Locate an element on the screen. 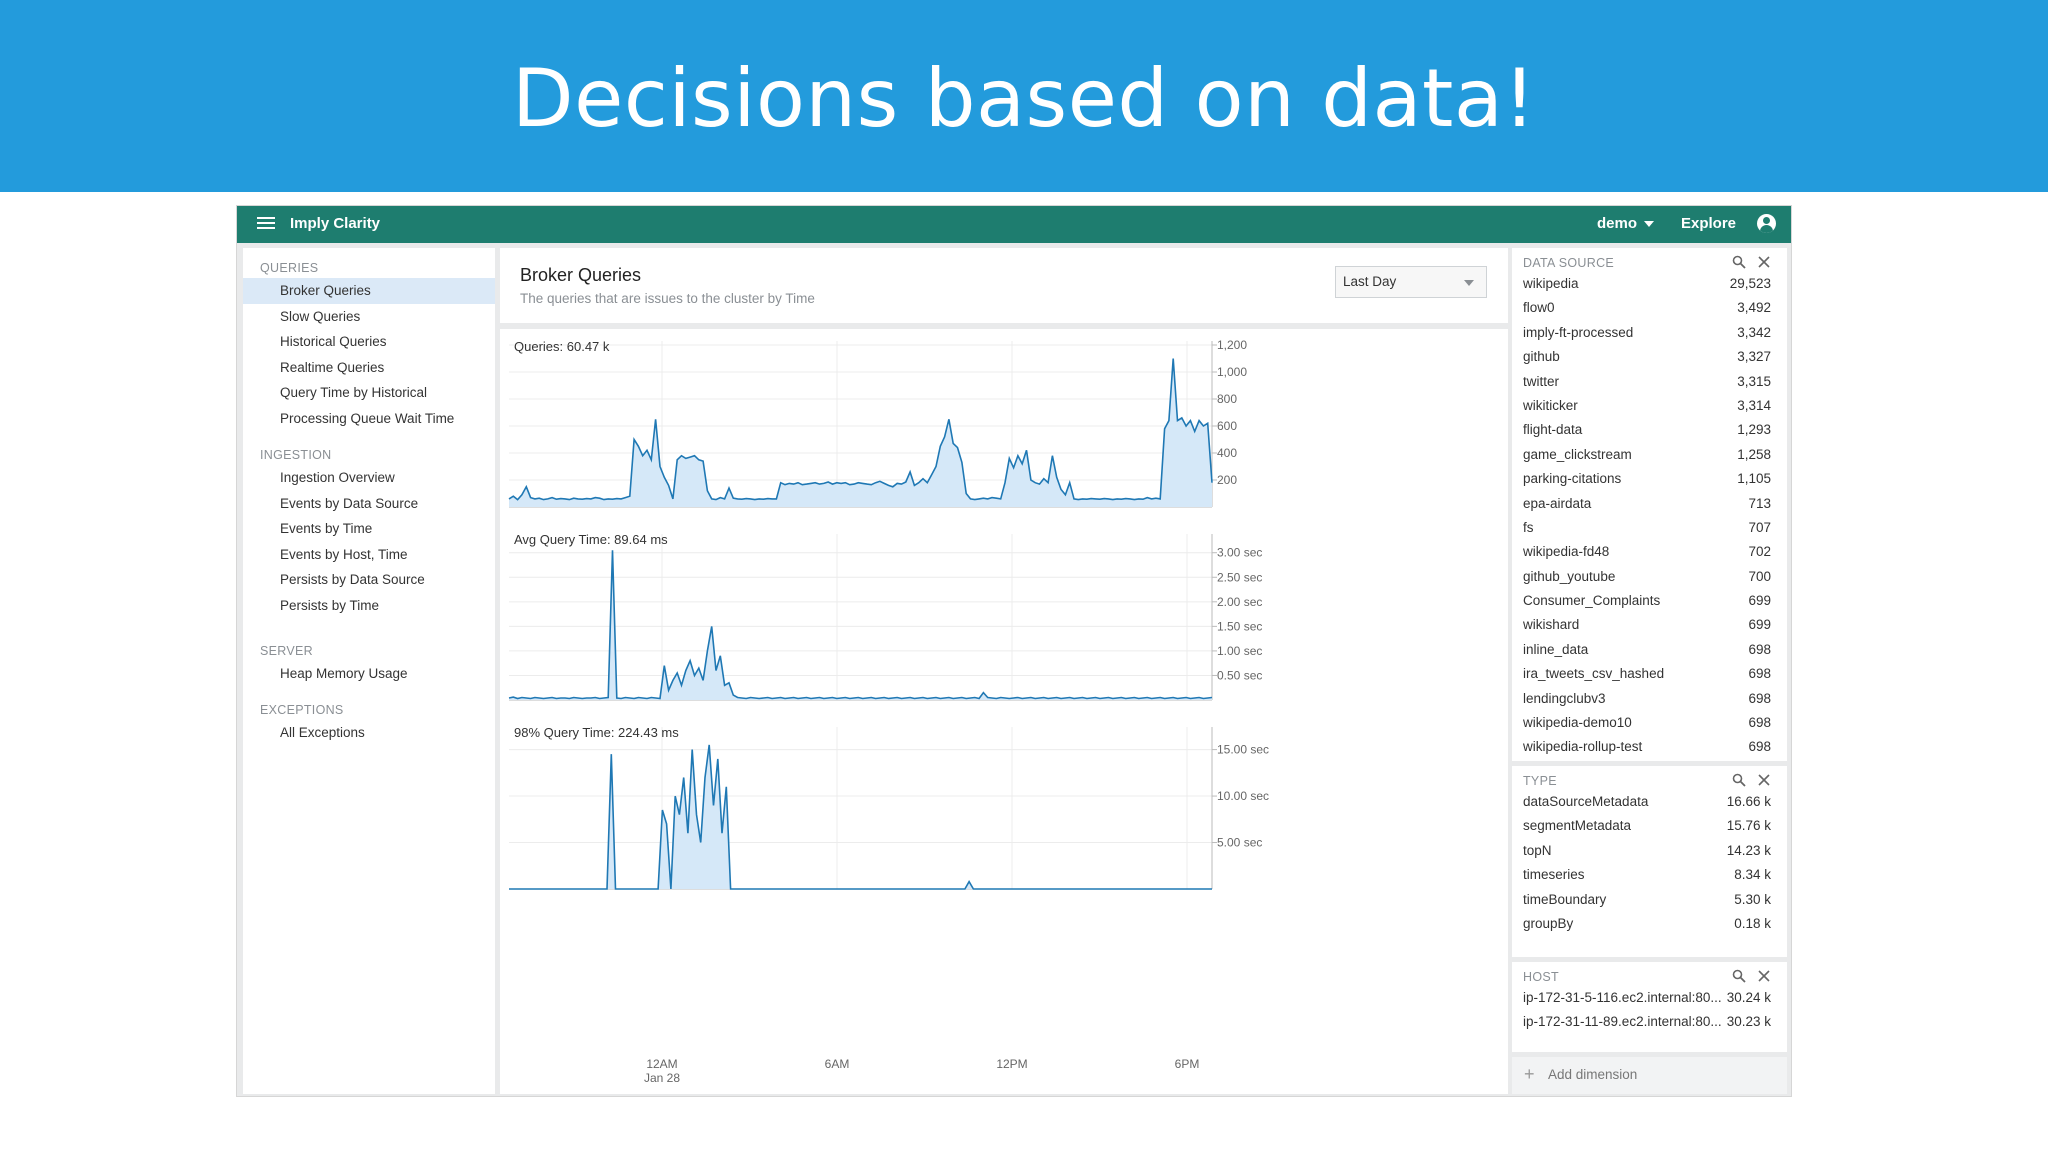 This screenshot has height=1152, width=2048. dimension-value-count: 1,258 is located at coordinates (1754, 454).